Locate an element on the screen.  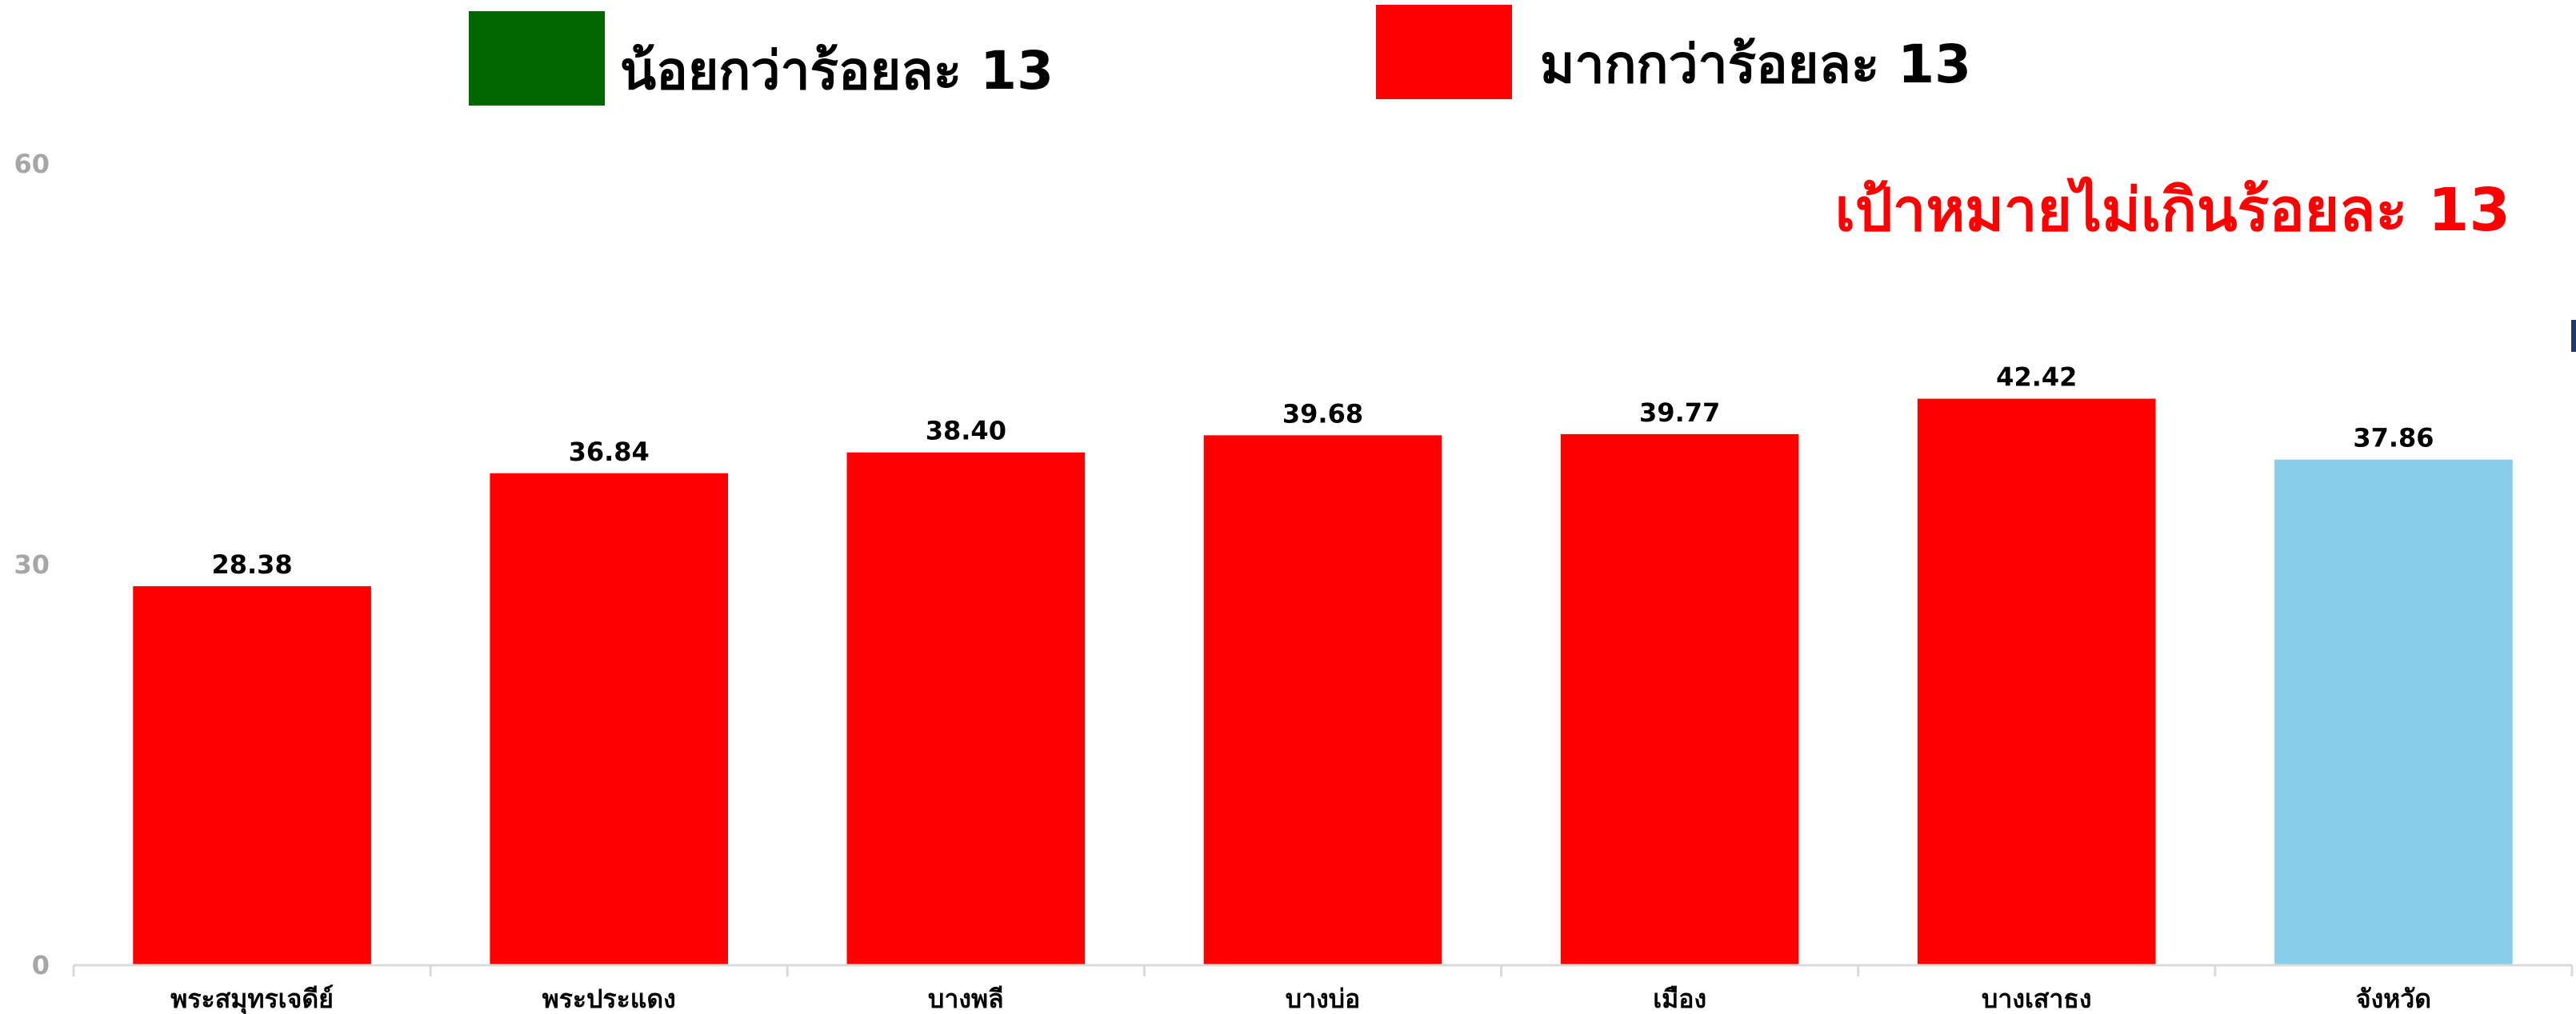
data-label: 42.42 is located at coordinates (2036, 377).